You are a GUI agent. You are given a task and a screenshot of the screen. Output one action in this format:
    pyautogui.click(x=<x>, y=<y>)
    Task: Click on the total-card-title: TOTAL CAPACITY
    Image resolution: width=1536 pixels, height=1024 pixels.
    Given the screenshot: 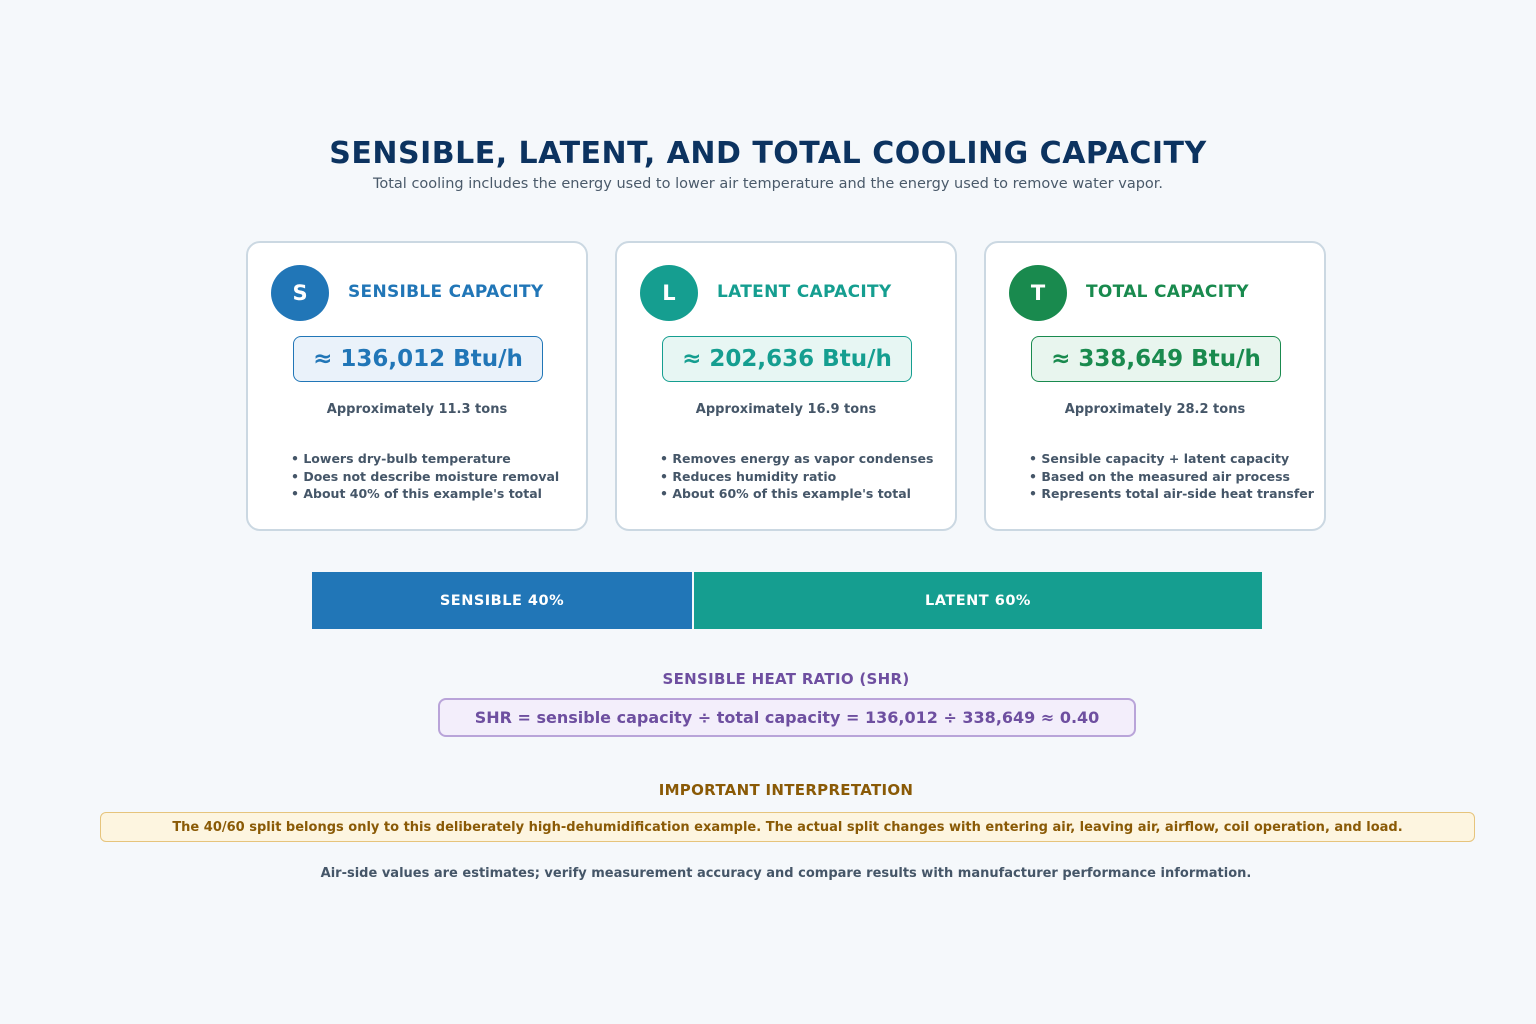 What is the action you would take?
    pyautogui.click(x=1167, y=292)
    